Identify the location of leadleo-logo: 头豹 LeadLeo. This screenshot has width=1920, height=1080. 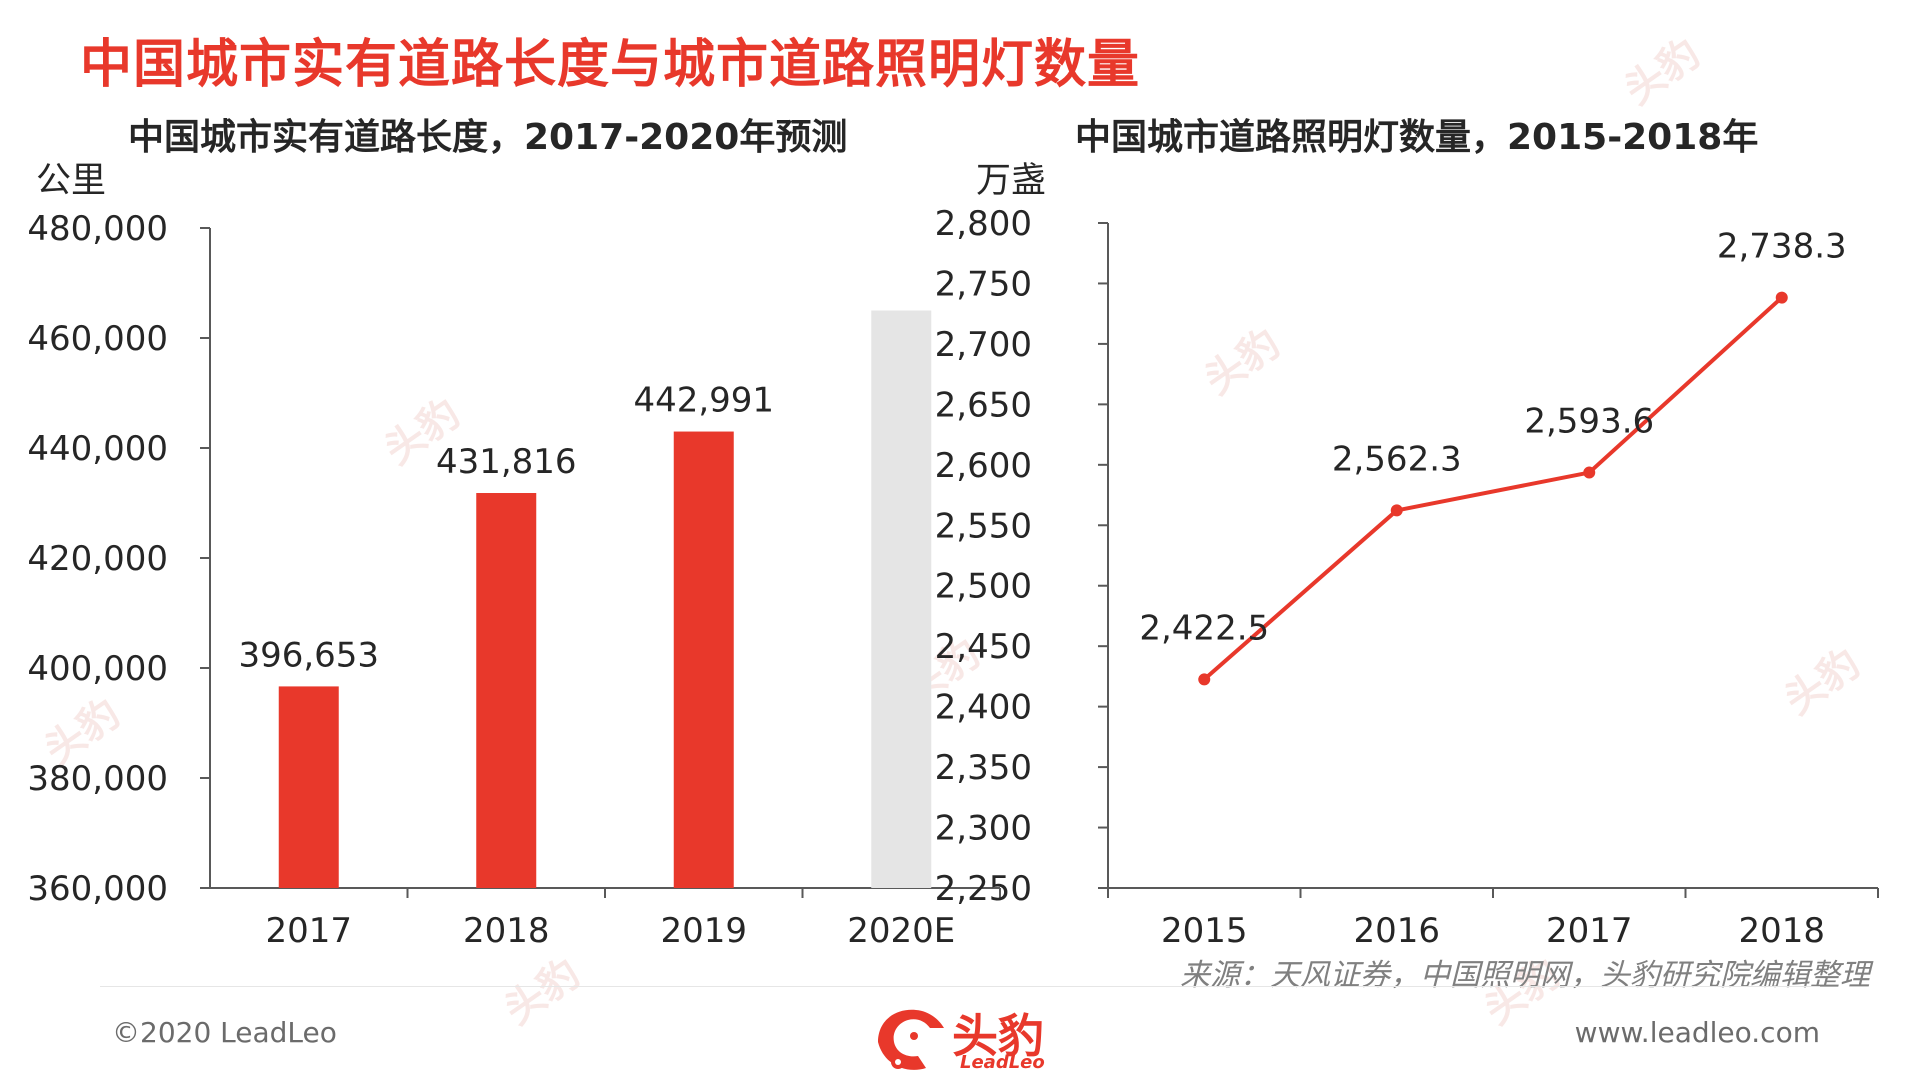
(963, 1038).